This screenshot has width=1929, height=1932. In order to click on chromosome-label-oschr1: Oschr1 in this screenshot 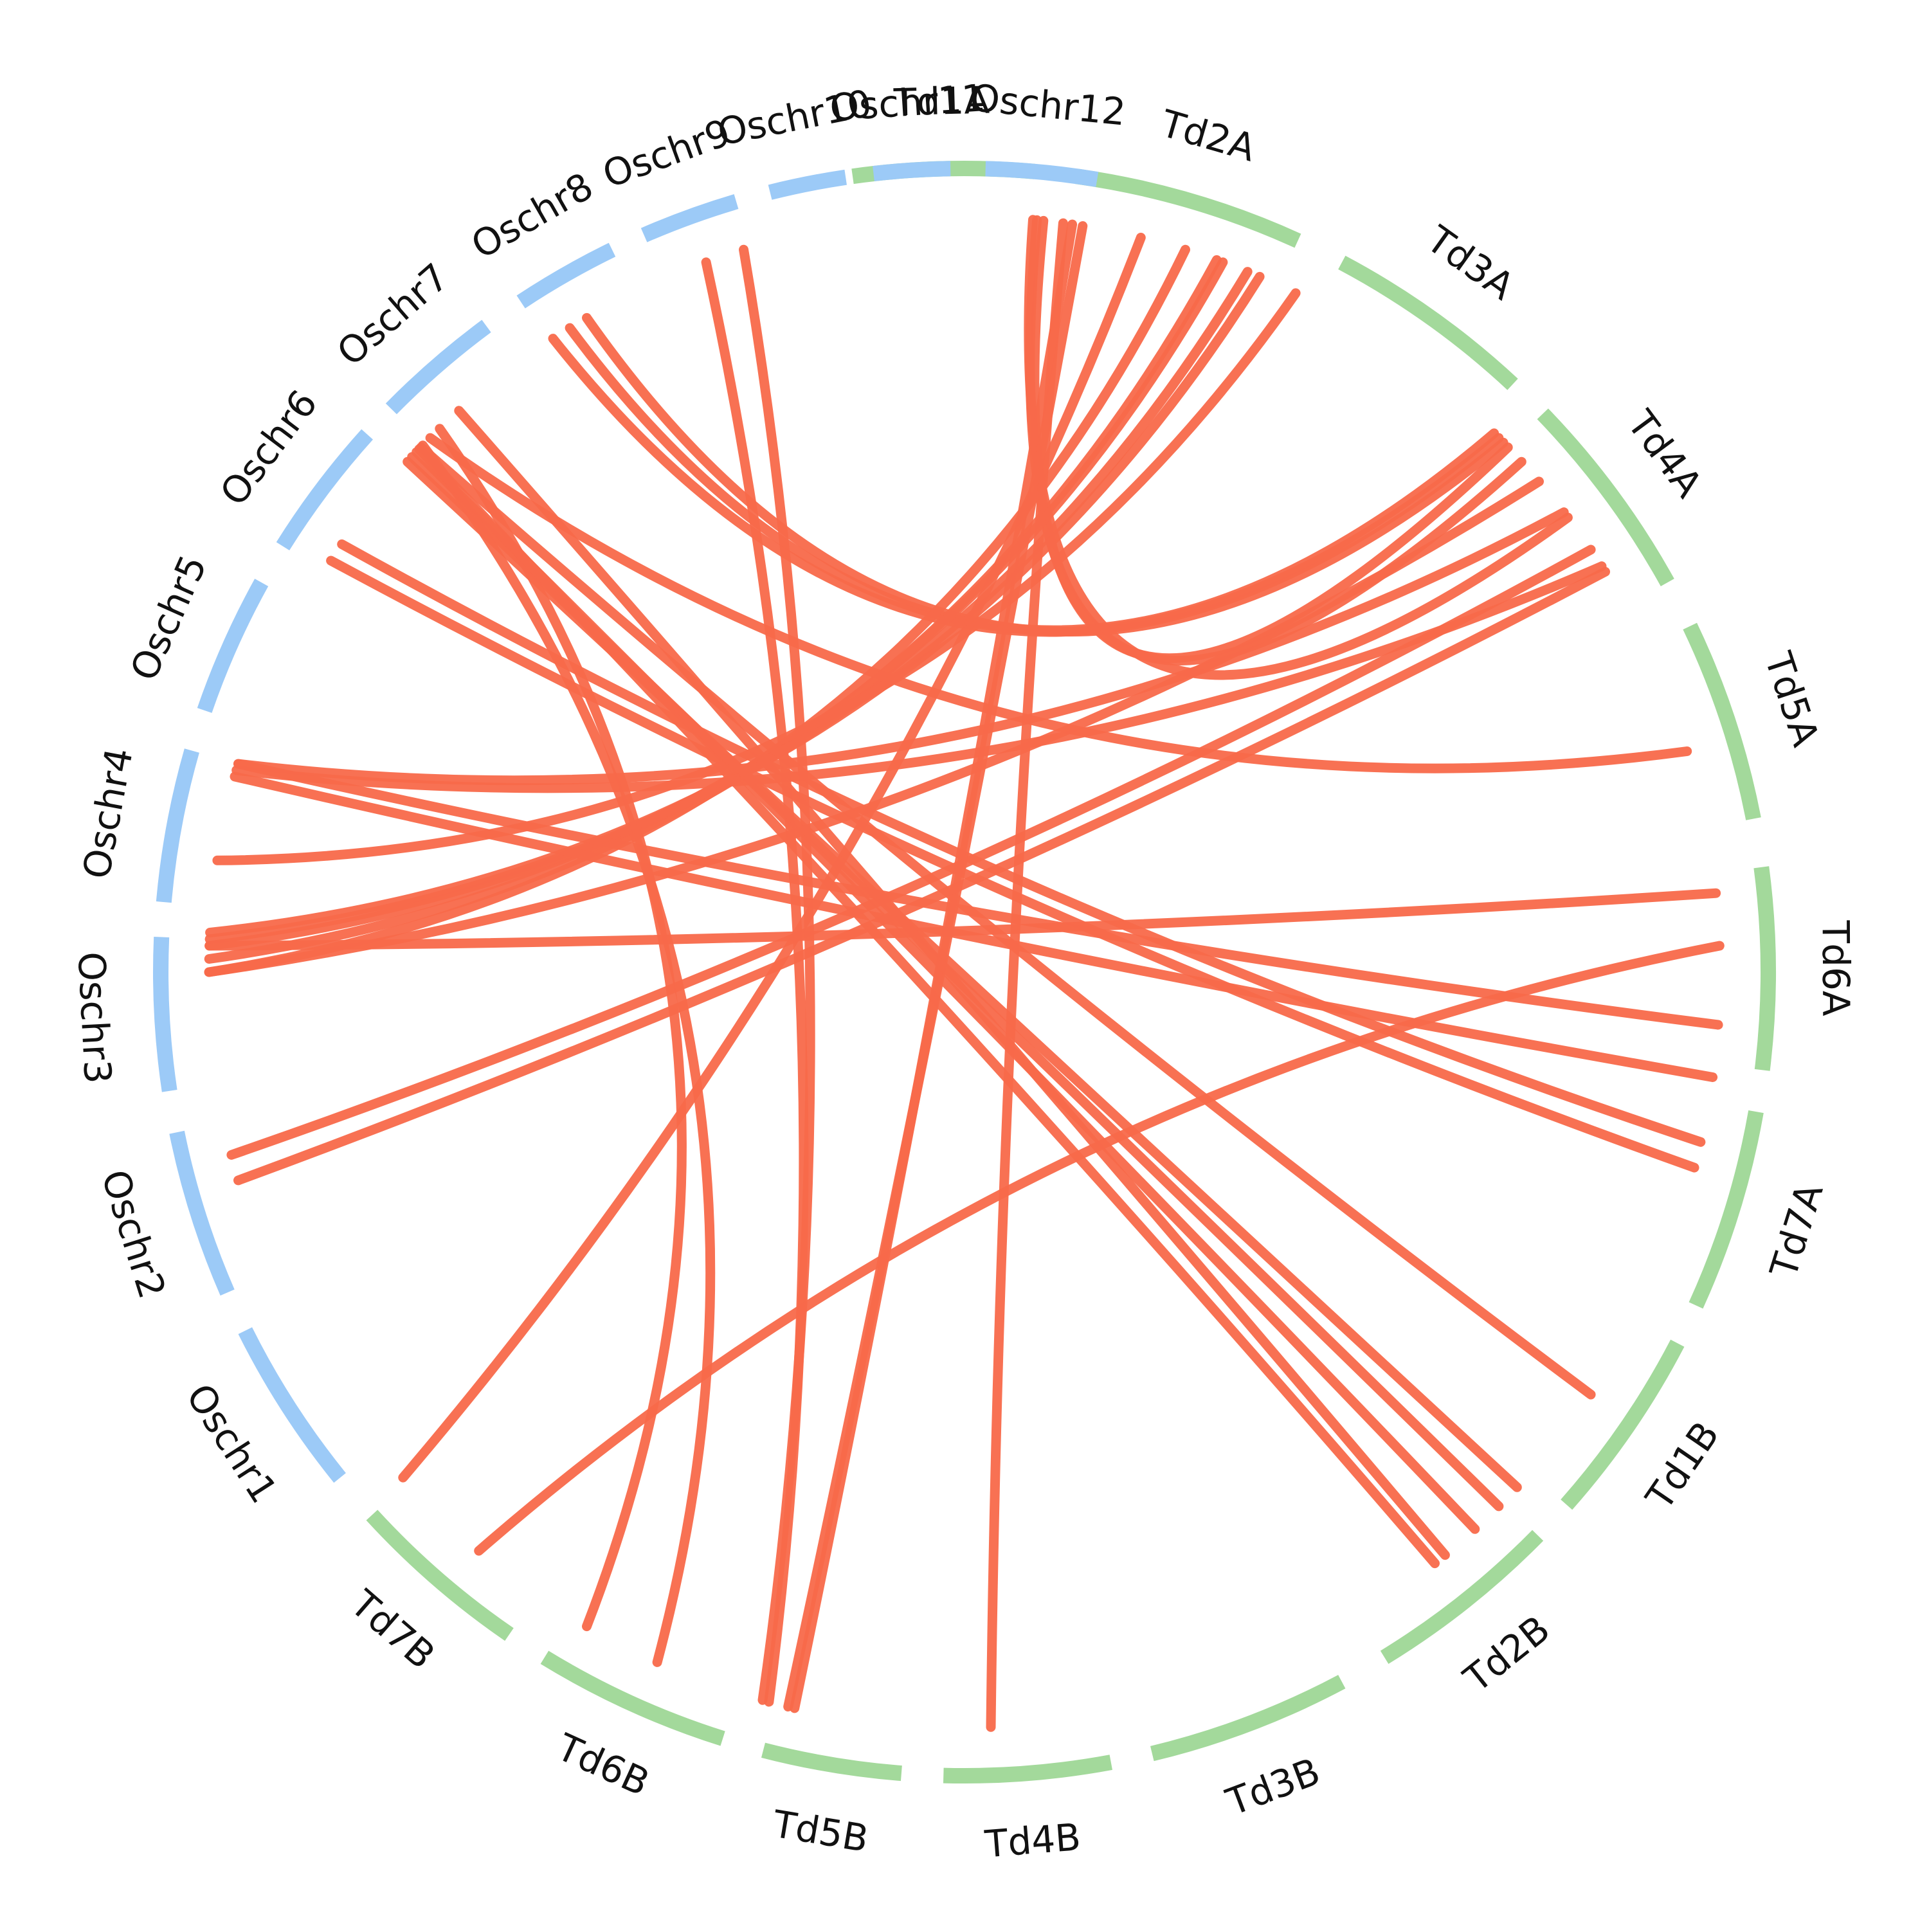, I will do `click(231, 1443)`.